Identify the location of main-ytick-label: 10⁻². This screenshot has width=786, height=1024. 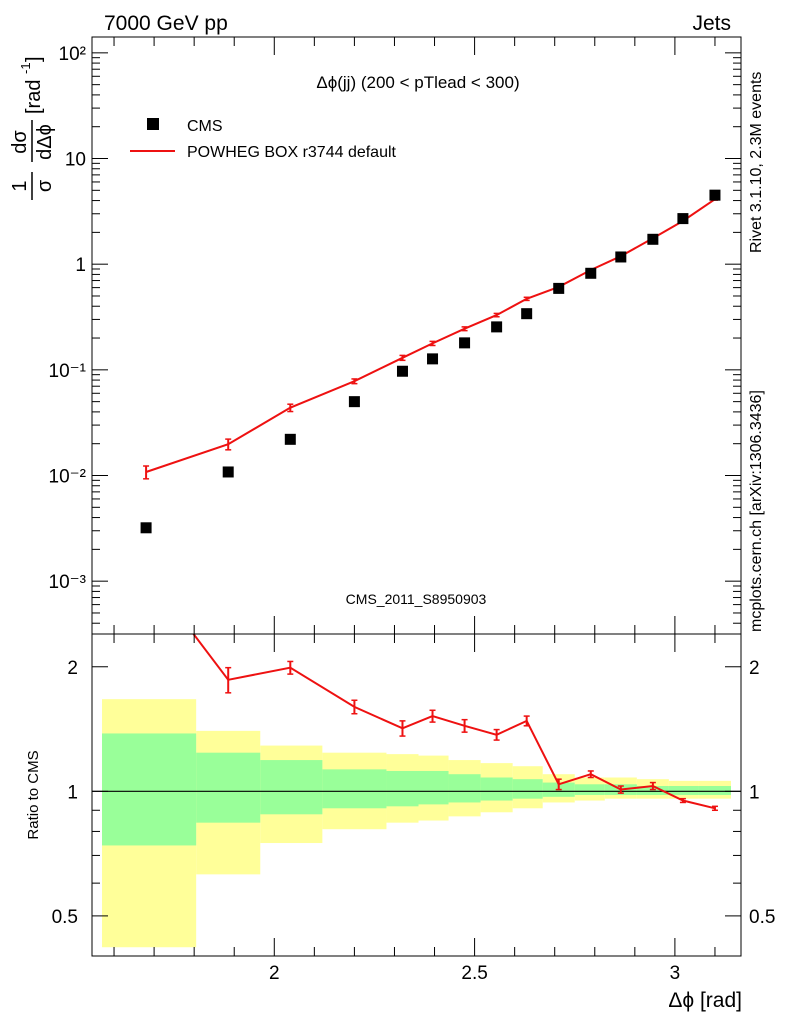
(68, 477).